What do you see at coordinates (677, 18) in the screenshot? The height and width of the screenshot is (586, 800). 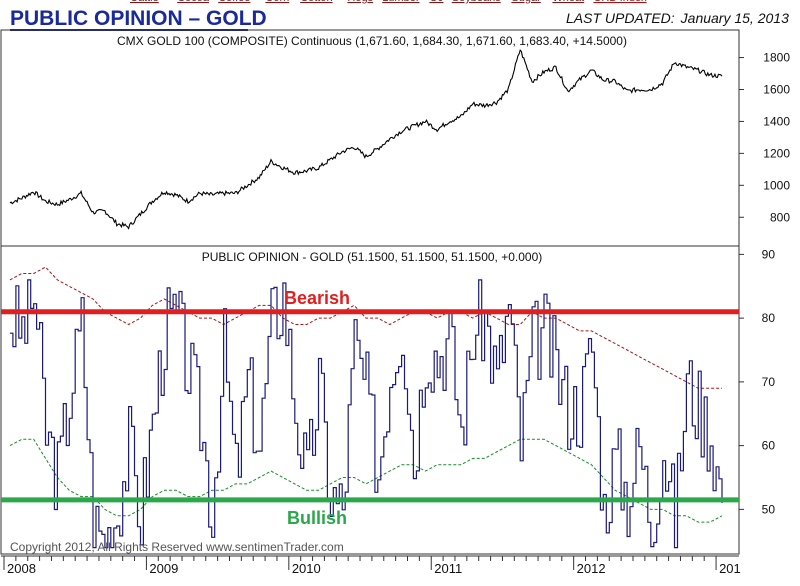 I see `last-updated: LAST UPDATED: January 15, 2013` at bounding box center [677, 18].